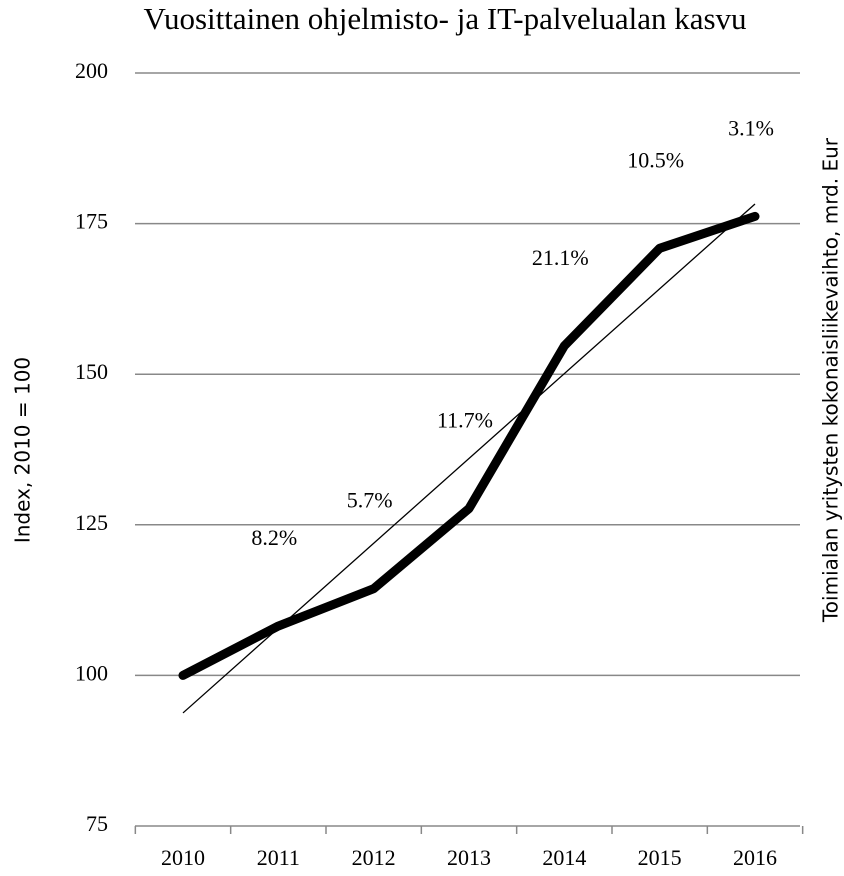 This screenshot has width=844, height=876. I want to click on annotation: 11.7%, so click(465, 420).